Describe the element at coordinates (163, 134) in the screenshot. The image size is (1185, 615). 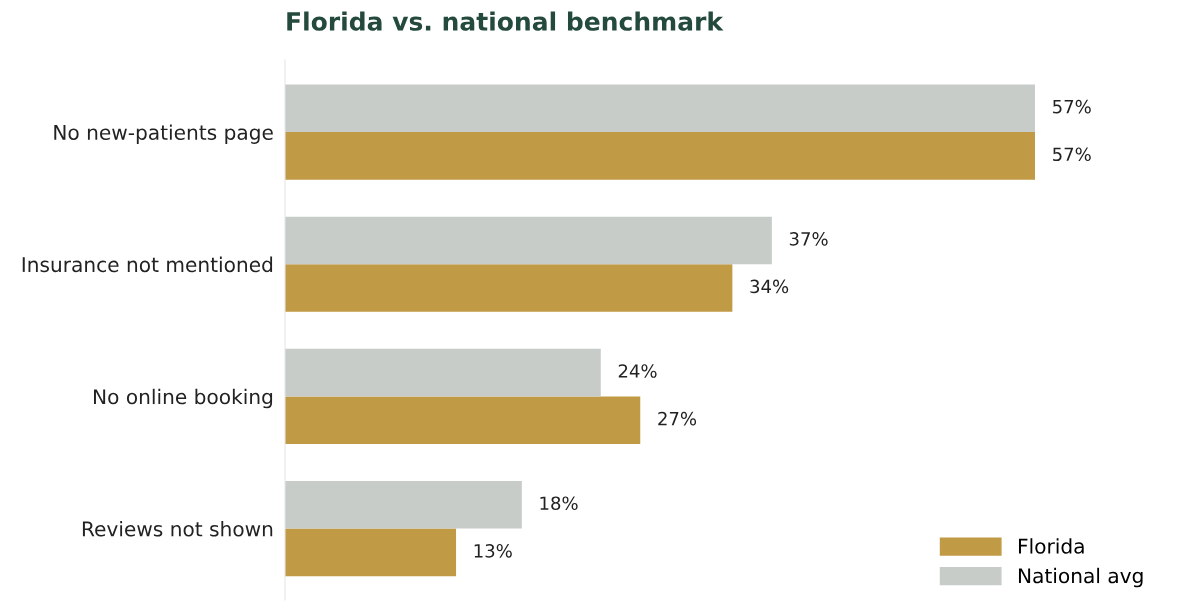
I see `y-tick-label: No new-patients page` at that location.